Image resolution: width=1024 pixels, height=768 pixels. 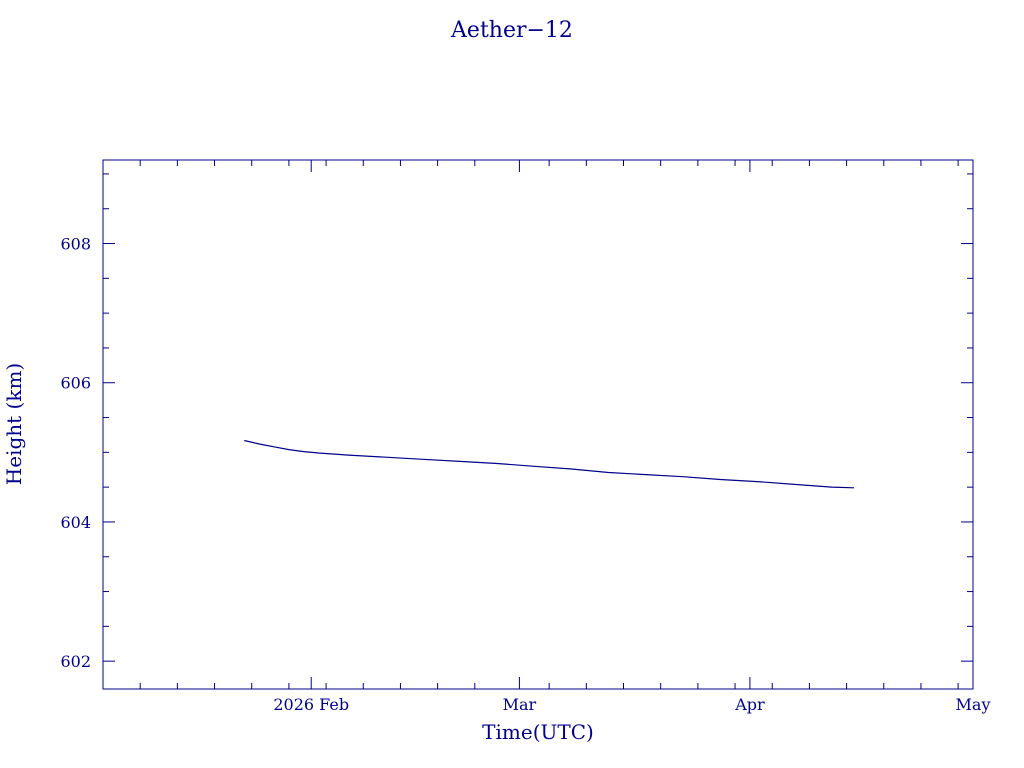 What do you see at coordinates (75, 453) in the screenshot?
I see `y-axis-tick-labels: 602 604 606 608` at bounding box center [75, 453].